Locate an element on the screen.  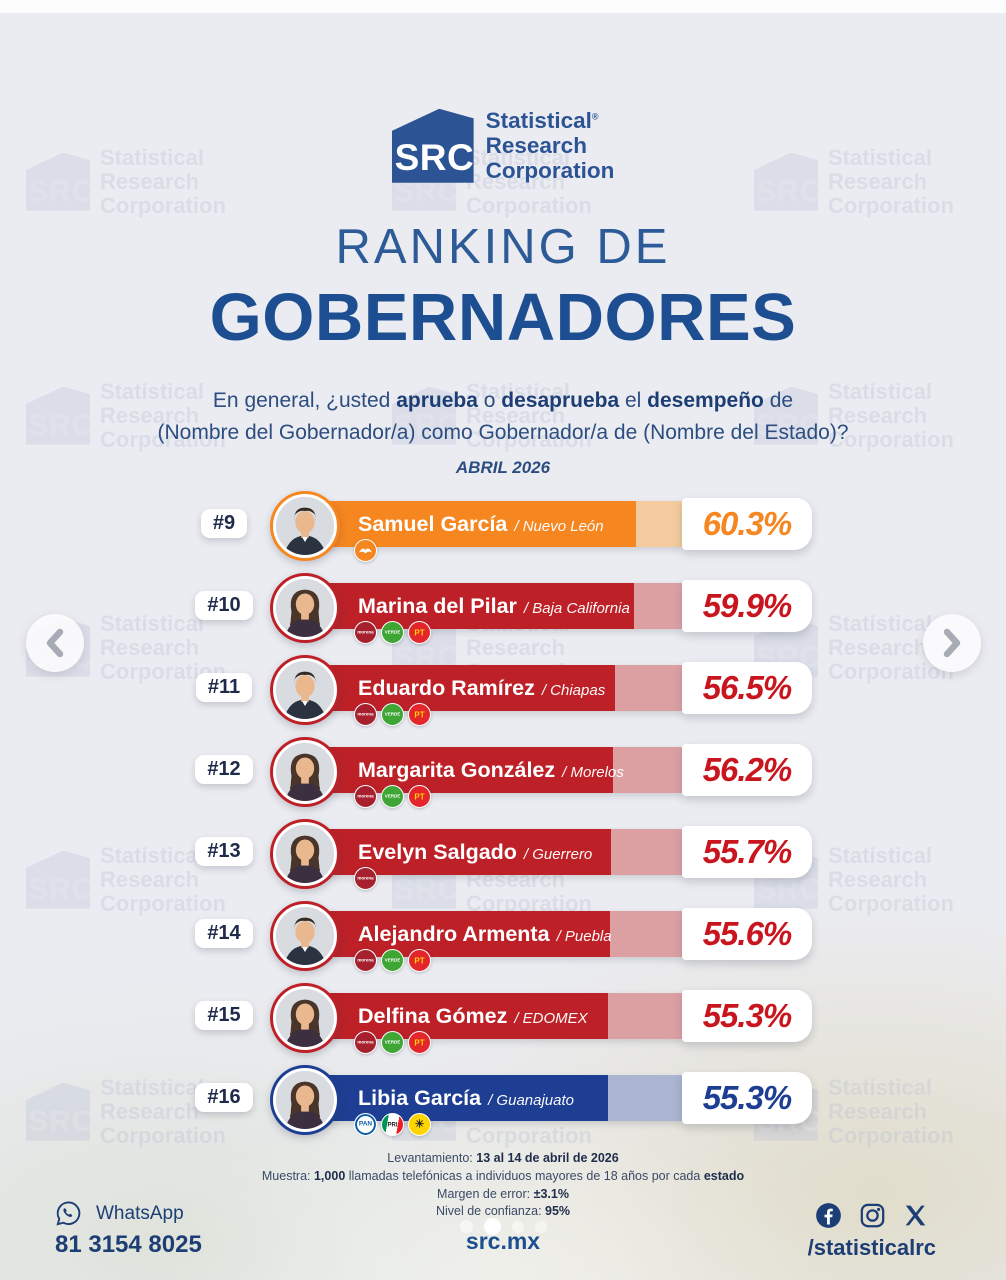
party-logo-pan-icon: PAN is located at coordinates (365, 1124).